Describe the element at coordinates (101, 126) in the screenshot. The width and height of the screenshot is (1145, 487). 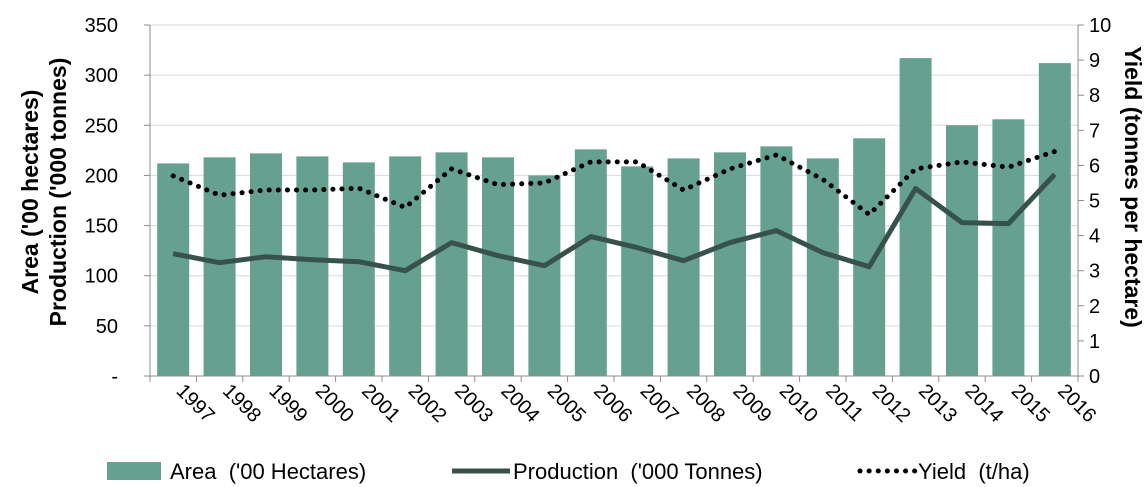
I see `y-tick-label: 250` at that location.